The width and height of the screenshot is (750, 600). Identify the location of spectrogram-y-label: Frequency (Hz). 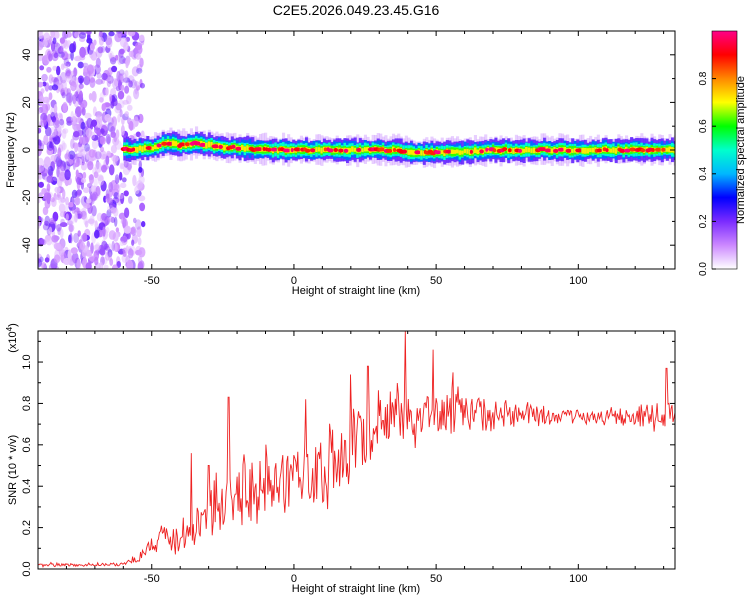
(11, 150).